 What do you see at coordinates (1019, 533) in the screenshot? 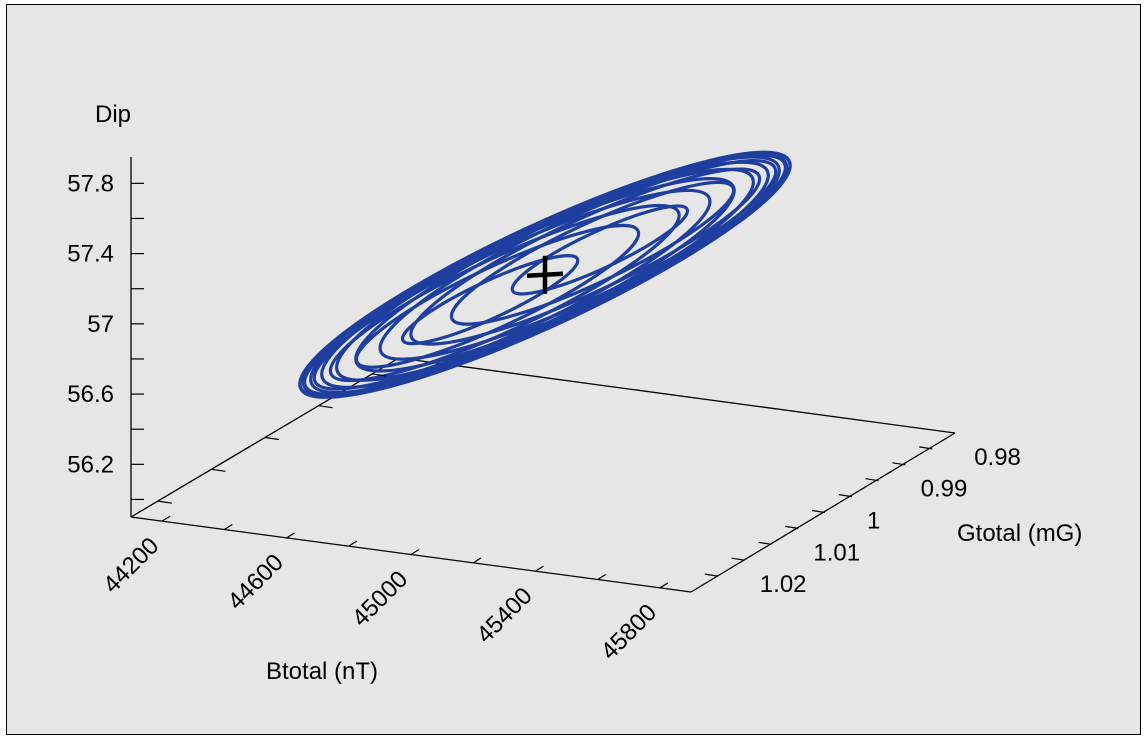
I see `gtotal-axis-title: Gtotal (mG)` at bounding box center [1019, 533].